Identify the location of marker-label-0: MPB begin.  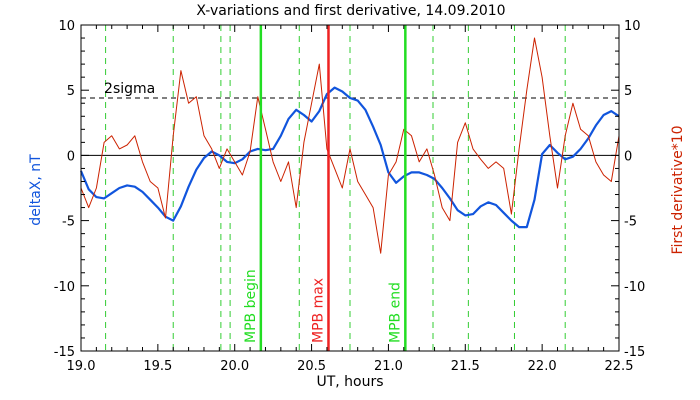
(251, 306).